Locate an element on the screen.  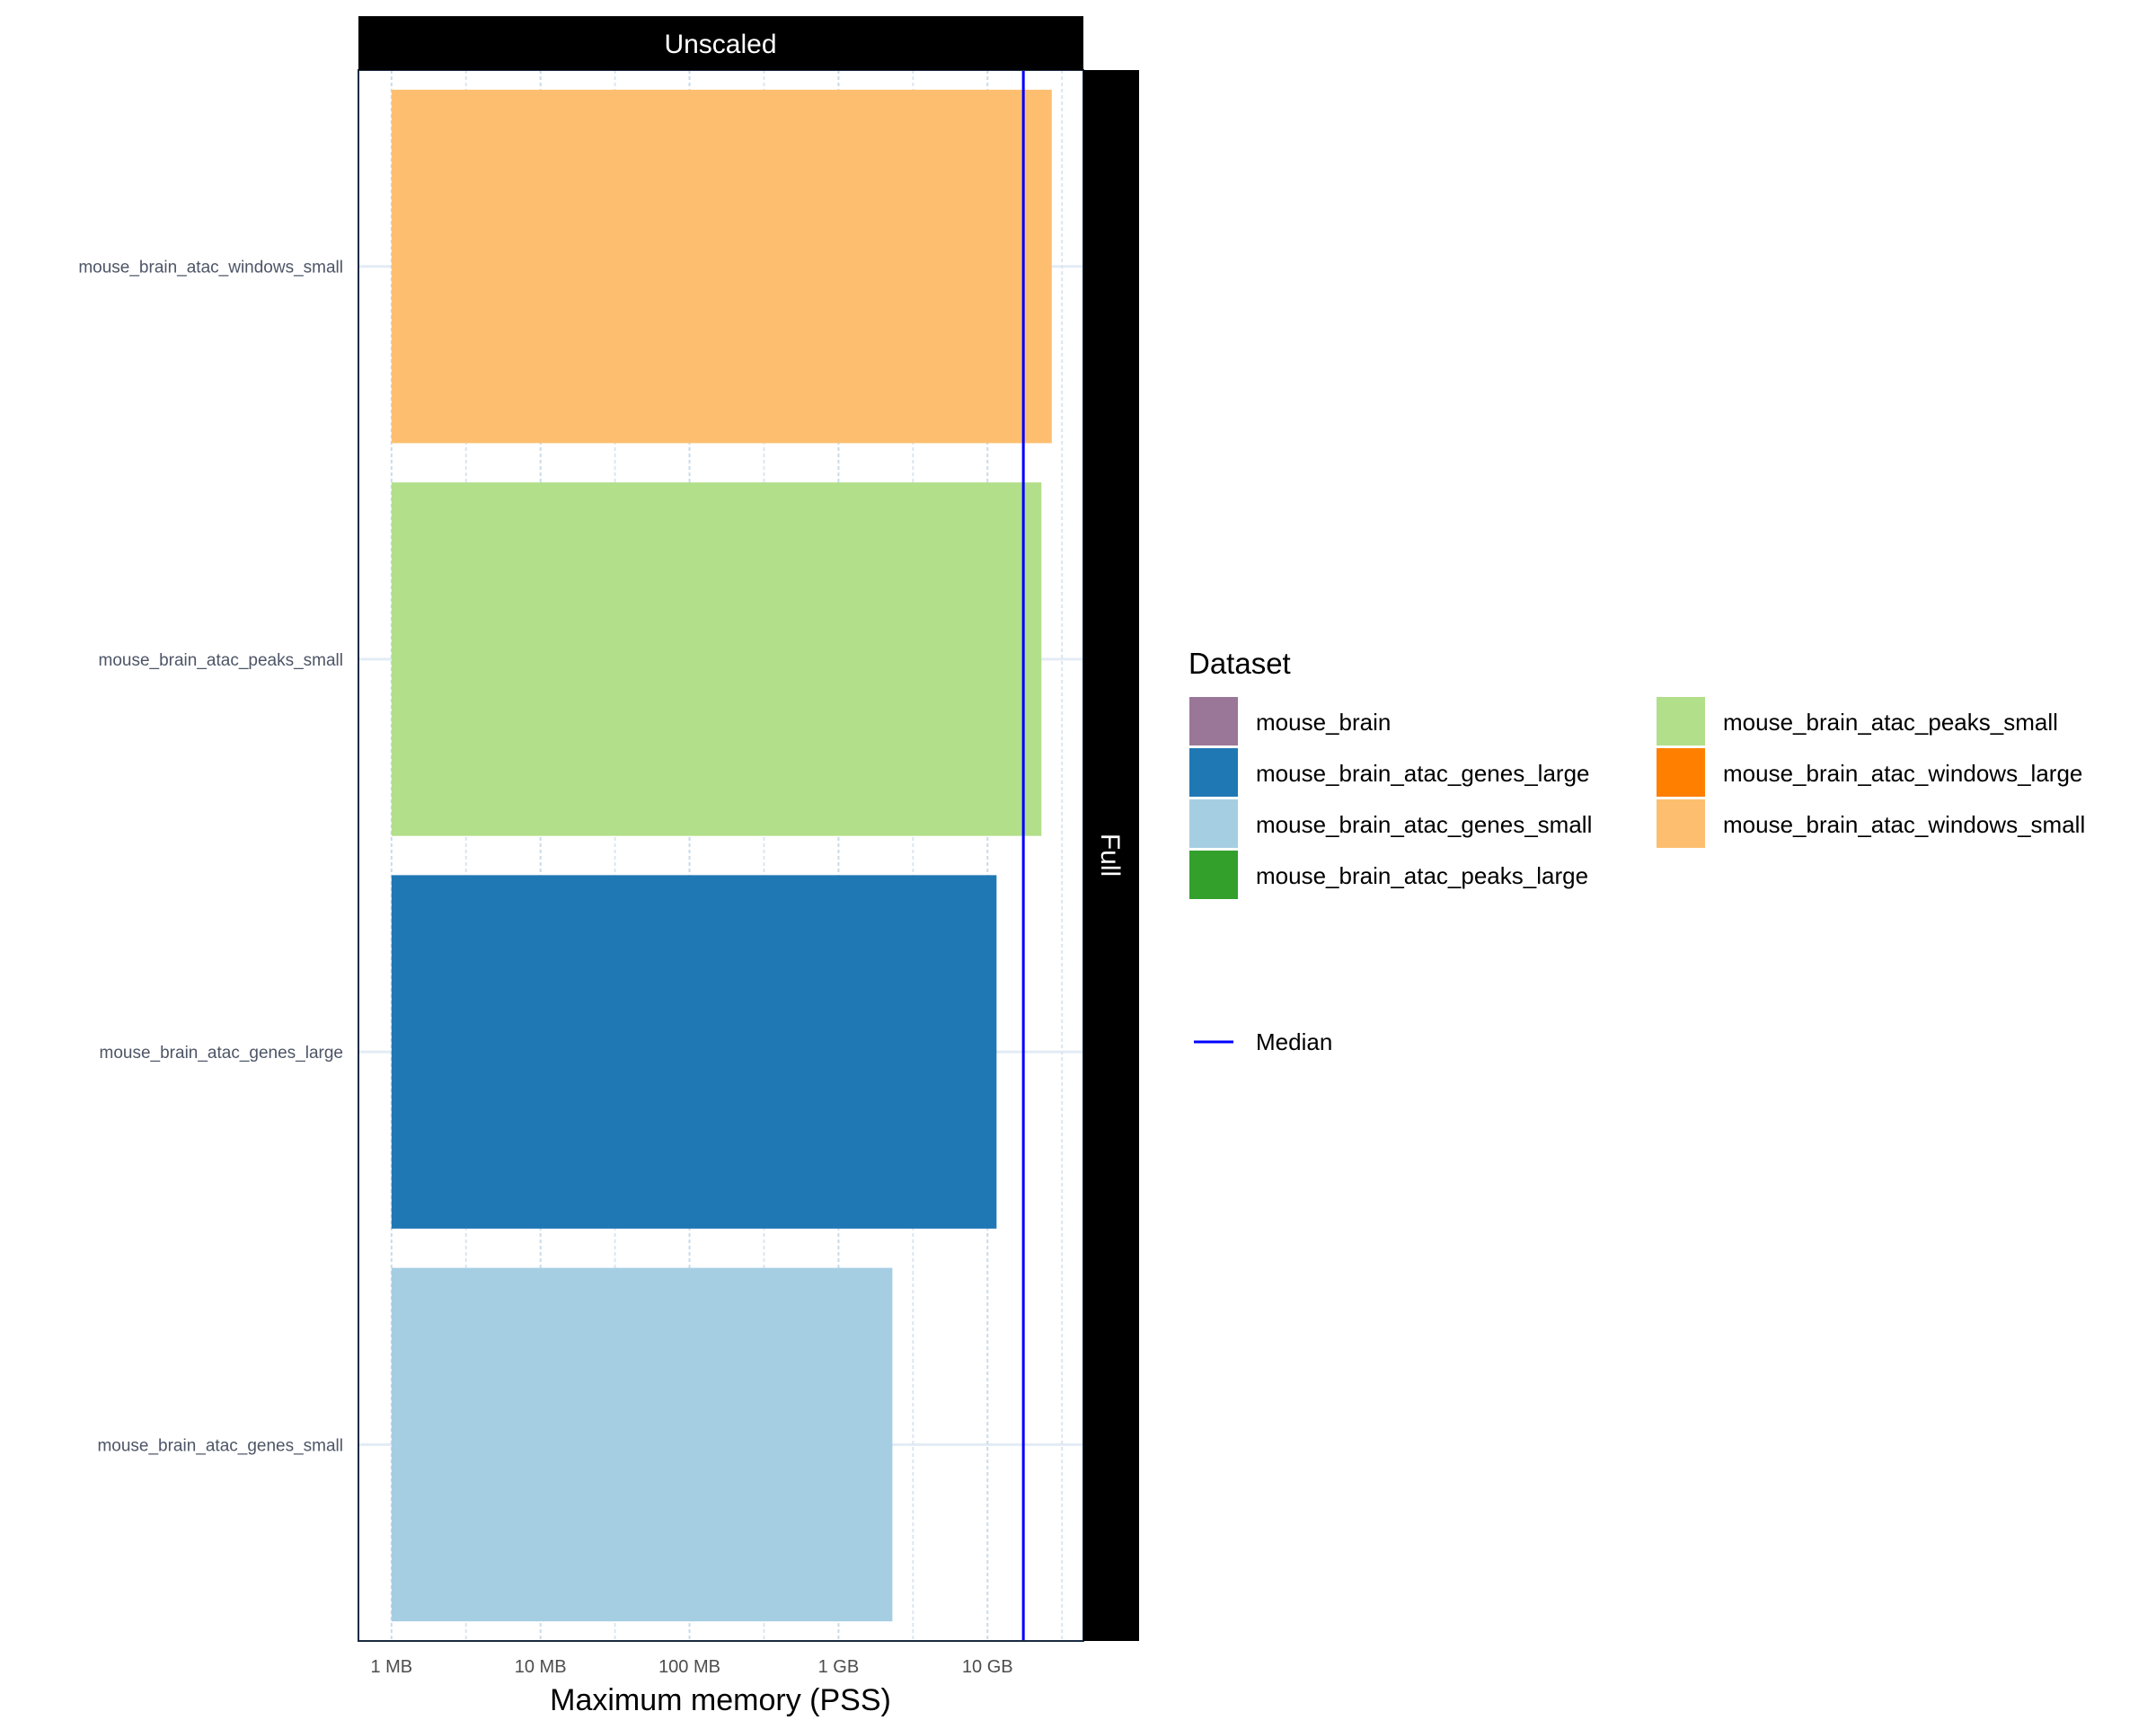
x-tick-label: 1 GB is located at coordinates (839, 1667).